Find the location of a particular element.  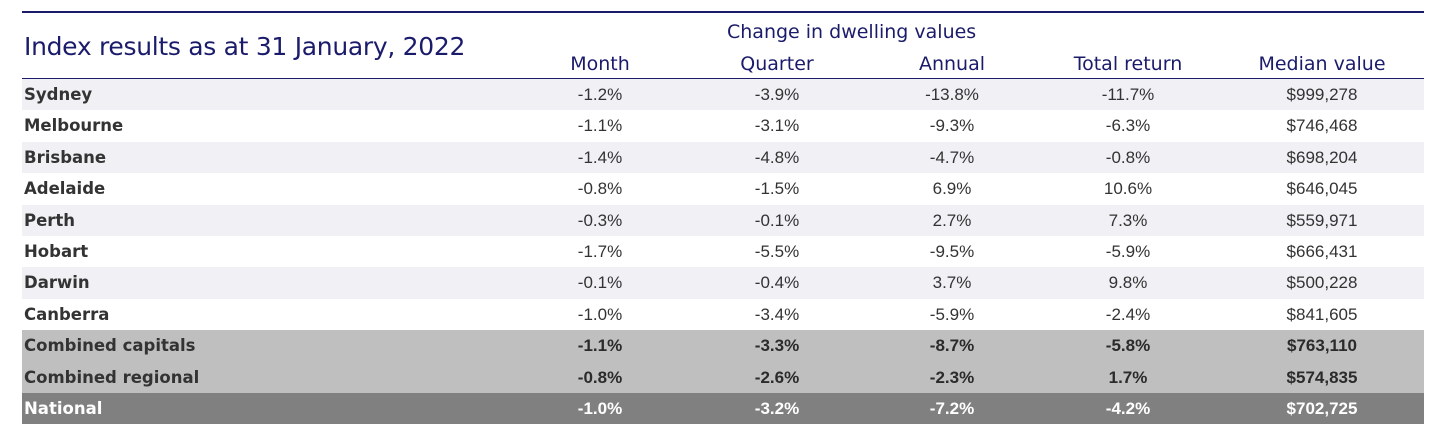

table-title: Index results as at 31 January, 2022 is located at coordinates (245, 46).